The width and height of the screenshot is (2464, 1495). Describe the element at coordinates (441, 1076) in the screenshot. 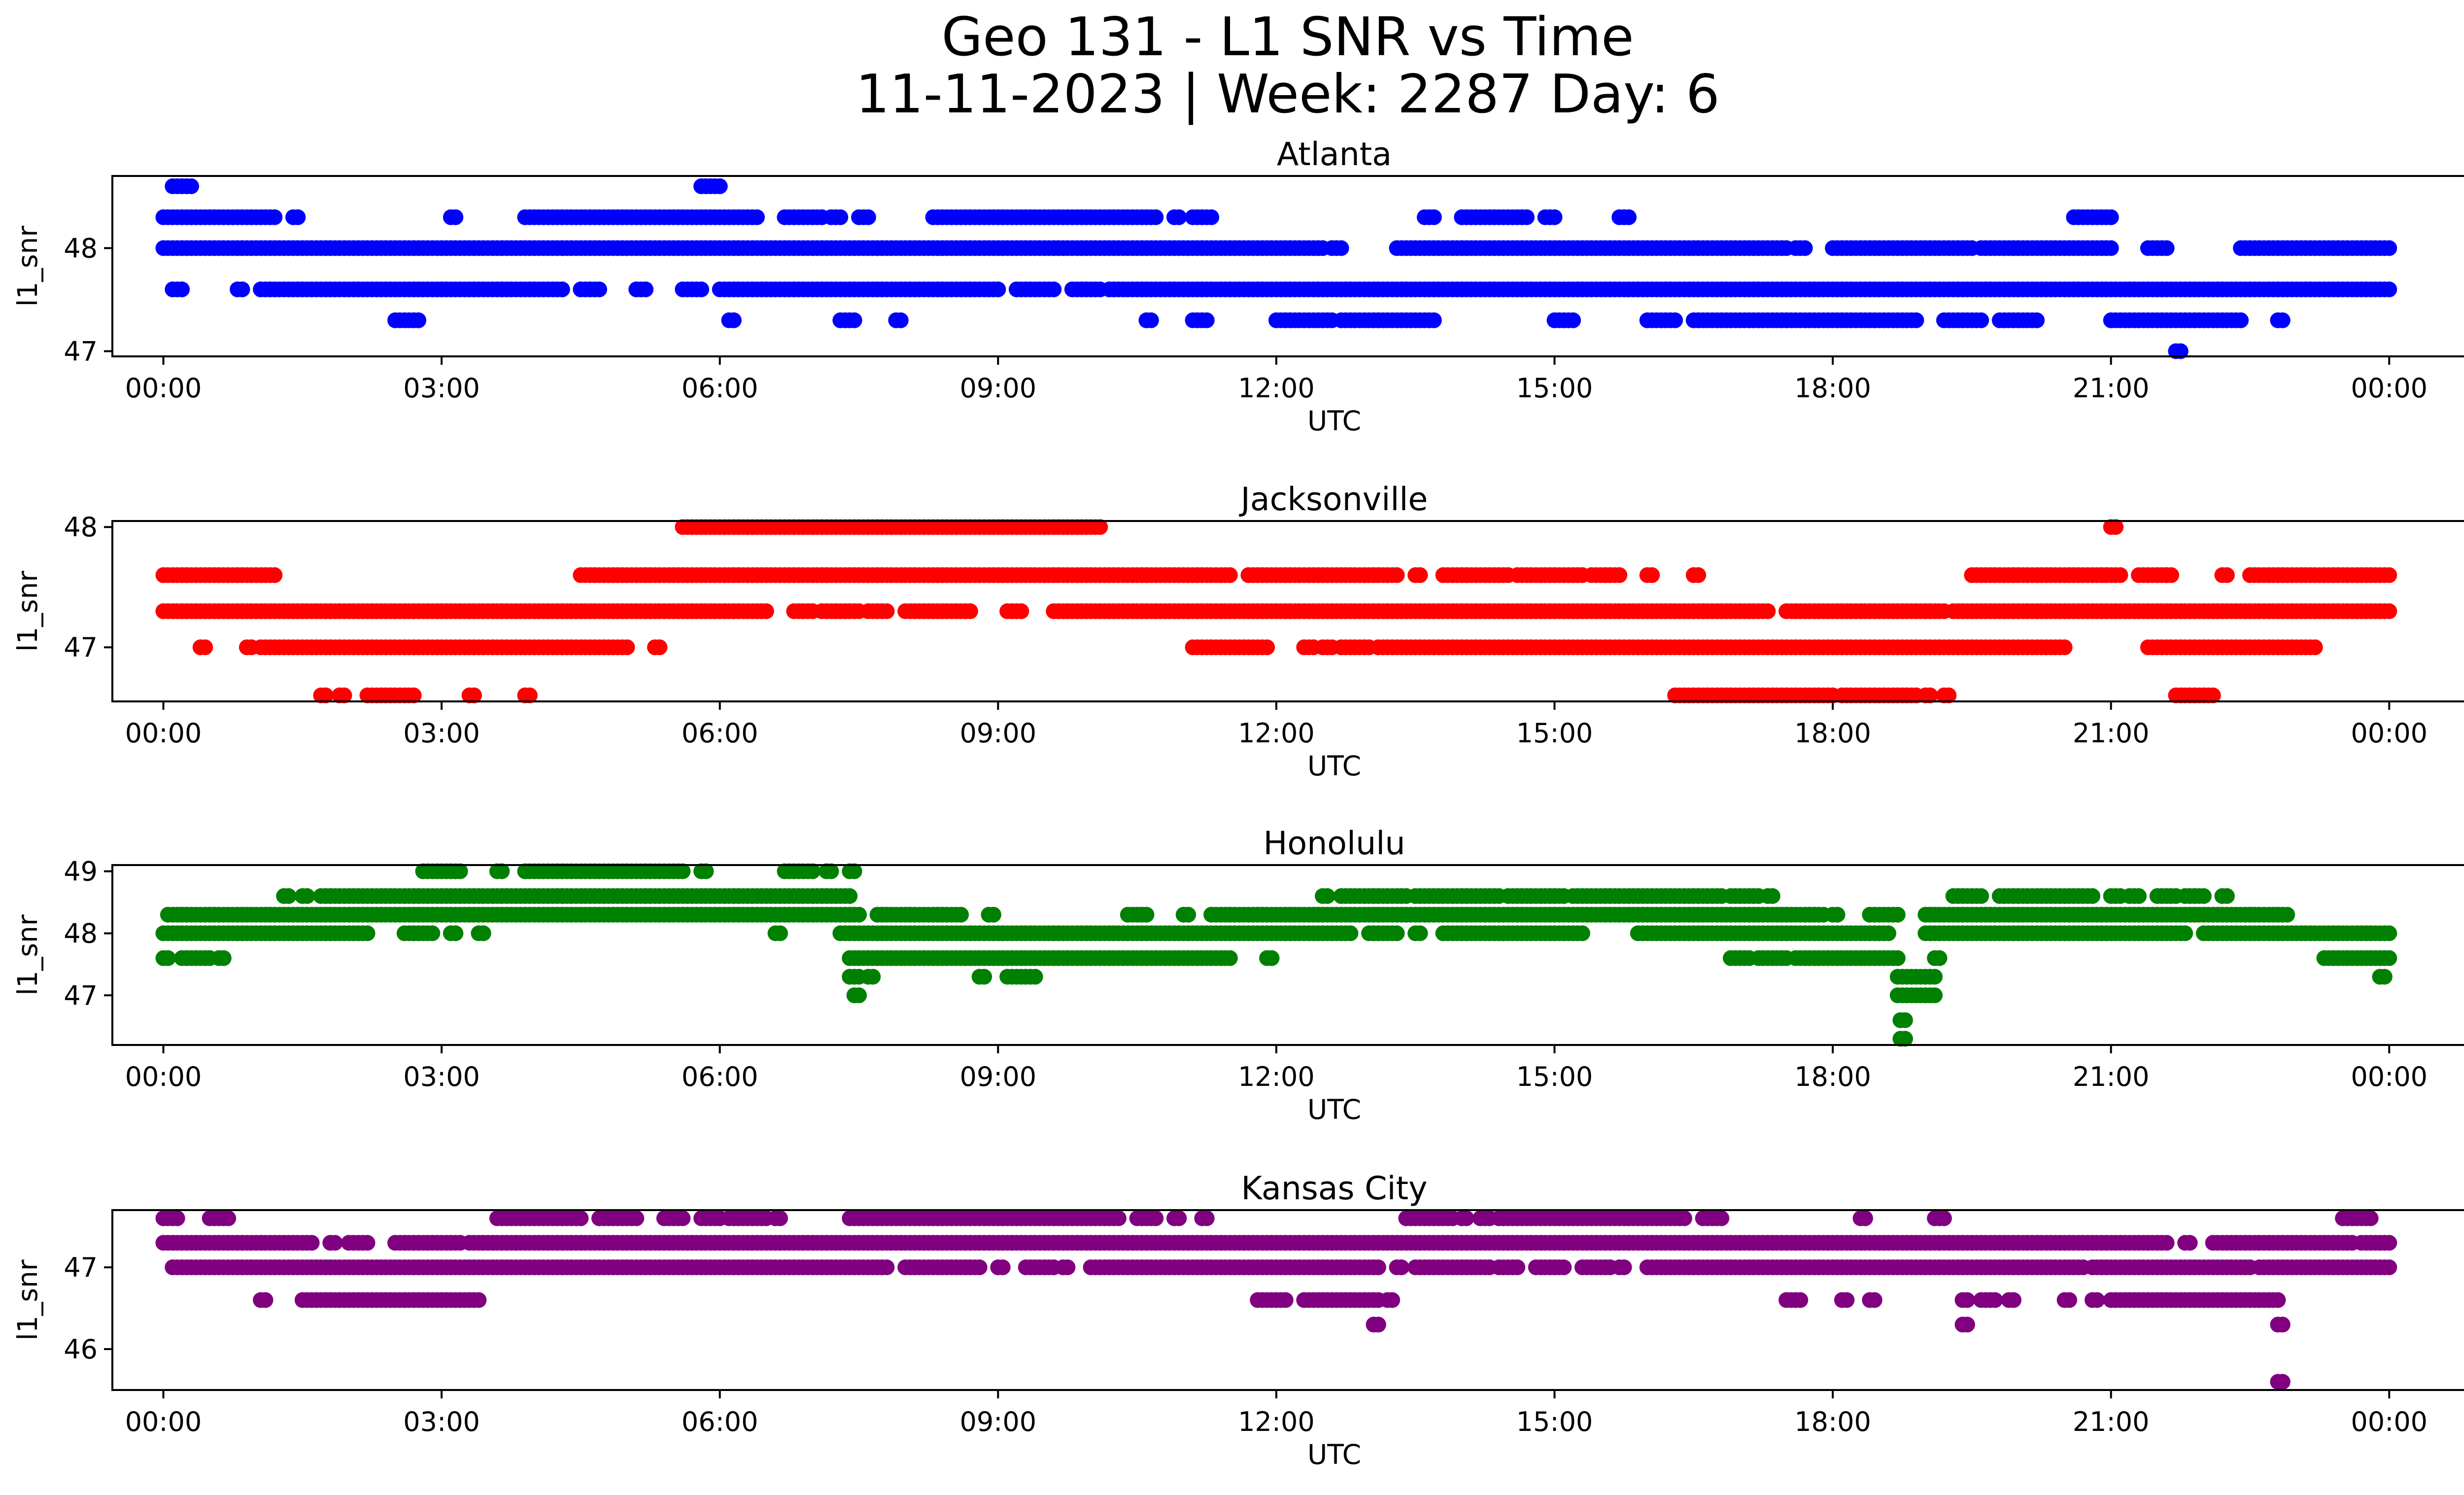

I see `x-tick-label: 03:00` at that location.